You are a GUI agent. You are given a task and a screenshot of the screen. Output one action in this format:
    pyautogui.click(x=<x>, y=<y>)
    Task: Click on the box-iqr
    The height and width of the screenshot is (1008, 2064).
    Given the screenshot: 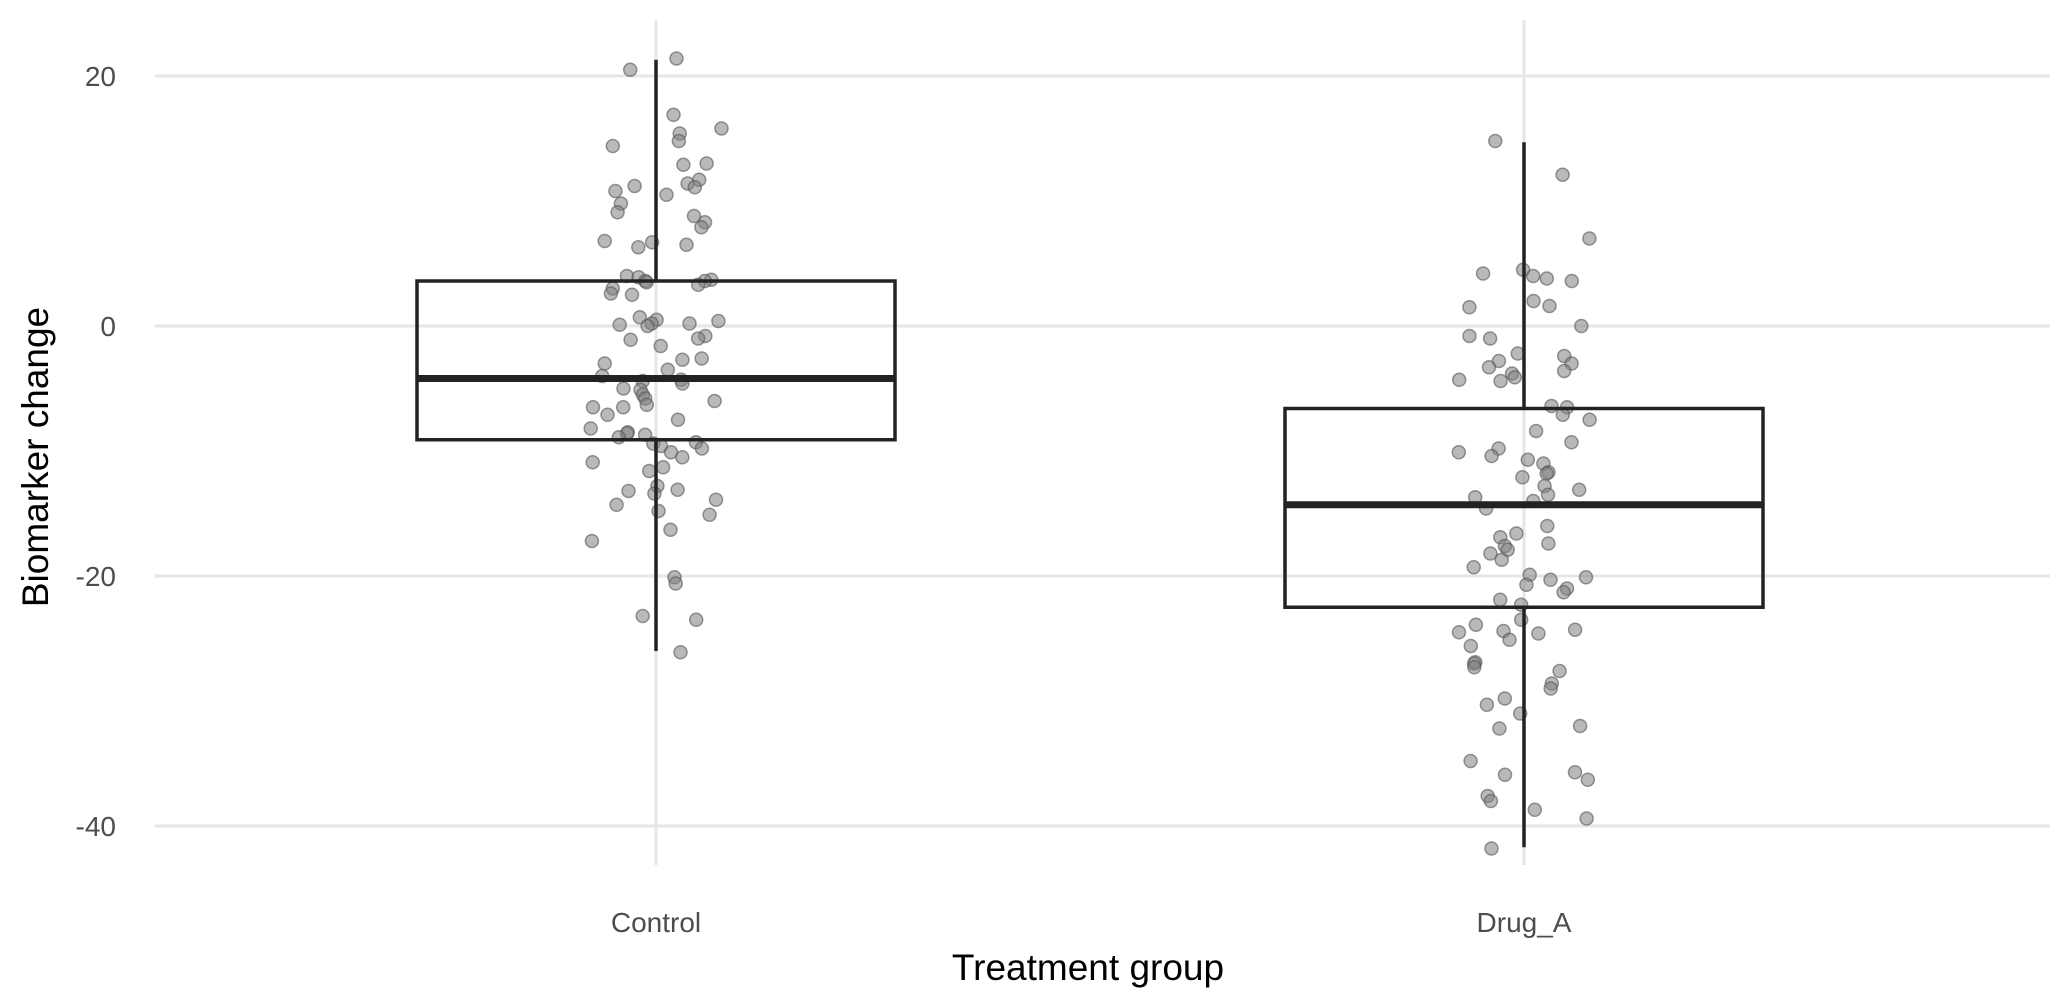 What is the action you would take?
    pyautogui.click(x=656, y=360)
    